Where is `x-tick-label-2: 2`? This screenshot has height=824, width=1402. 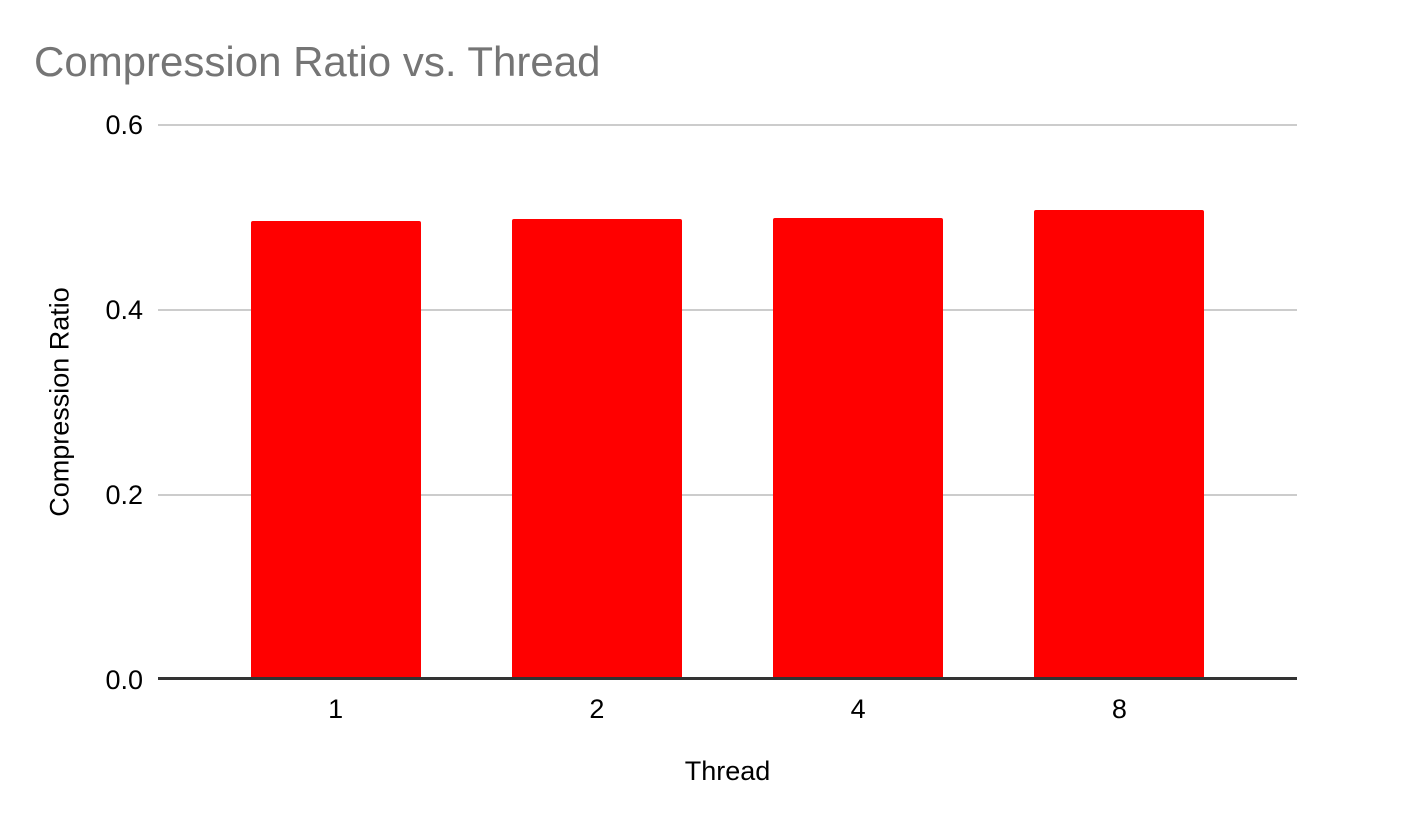 x-tick-label-2: 2 is located at coordinates (597, 709).